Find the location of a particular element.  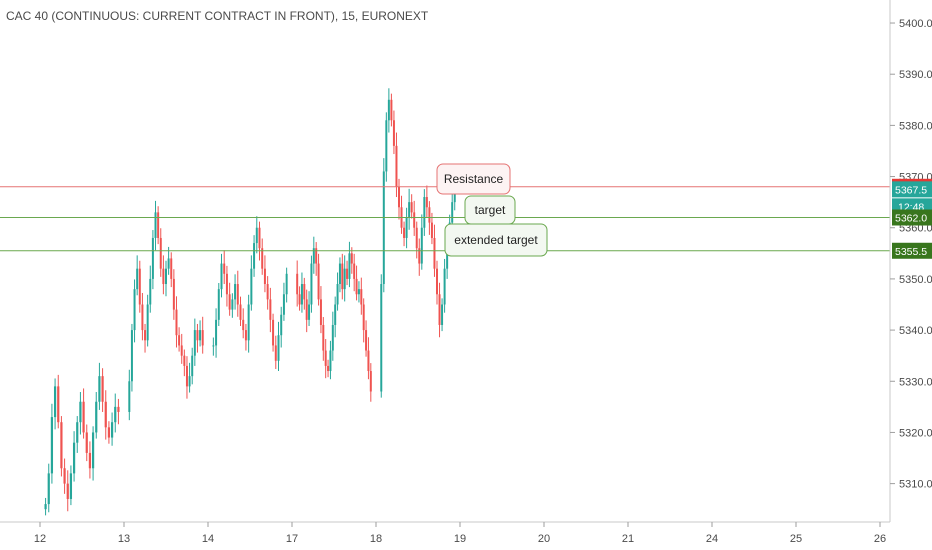

price-tick-label: 5350.0 is located at coordinates (915, 280).